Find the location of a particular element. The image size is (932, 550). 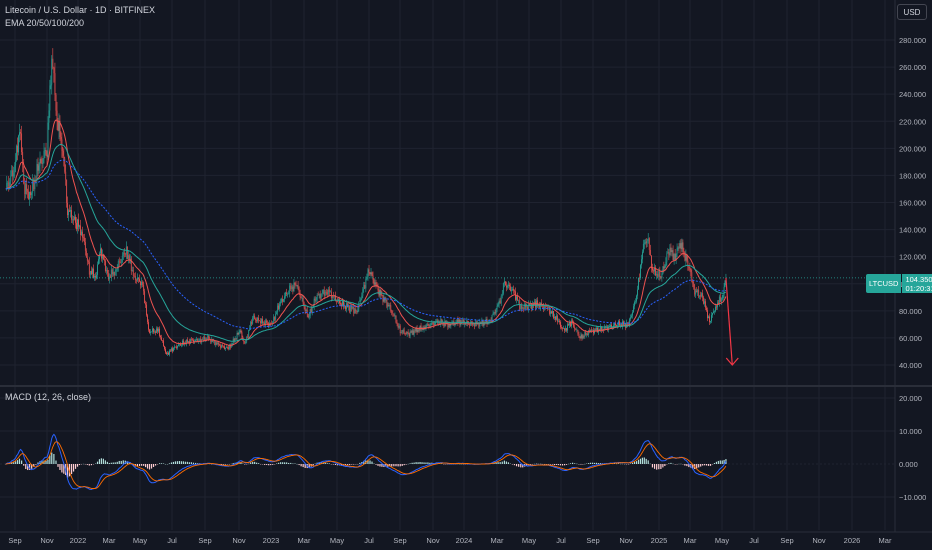

time-axis-label: Sep is located at coordinates (399, 540).